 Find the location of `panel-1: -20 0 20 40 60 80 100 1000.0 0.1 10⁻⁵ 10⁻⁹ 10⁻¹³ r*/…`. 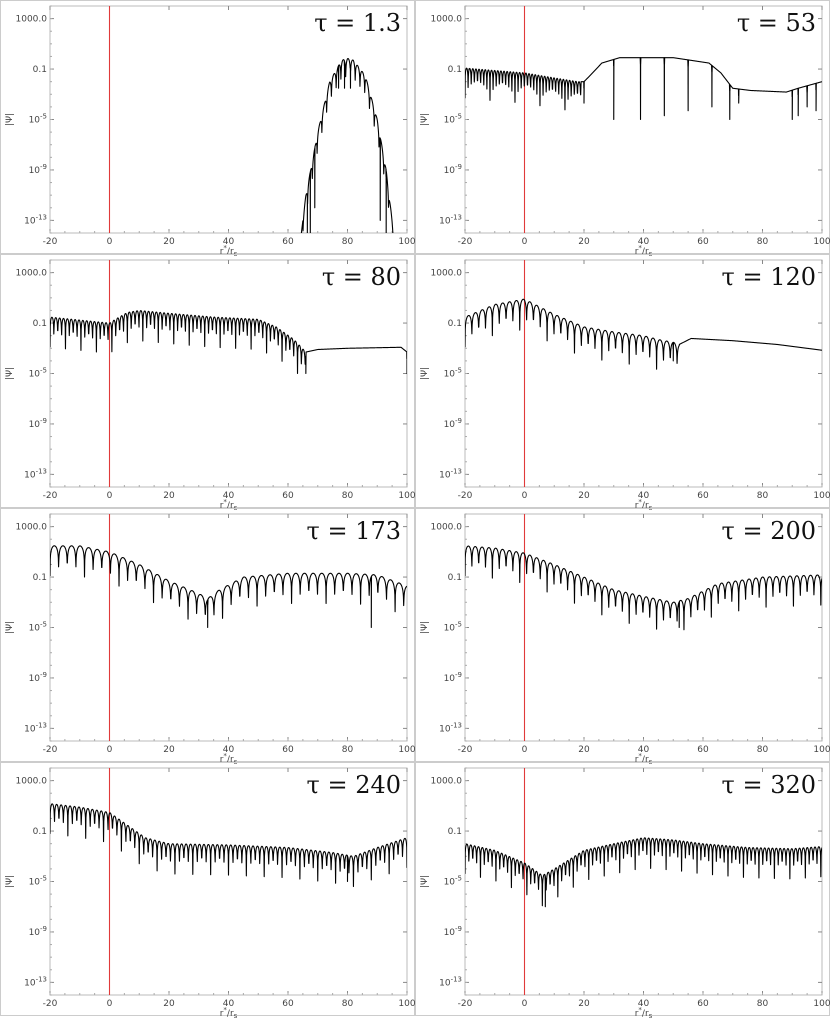

panel-1: -20 0 20 40 60 80 100 1000.0 0.1 10⁻⁵ 10⁻⁹ 10⁻¹³ r*/… is located at coordinates (208, 129).